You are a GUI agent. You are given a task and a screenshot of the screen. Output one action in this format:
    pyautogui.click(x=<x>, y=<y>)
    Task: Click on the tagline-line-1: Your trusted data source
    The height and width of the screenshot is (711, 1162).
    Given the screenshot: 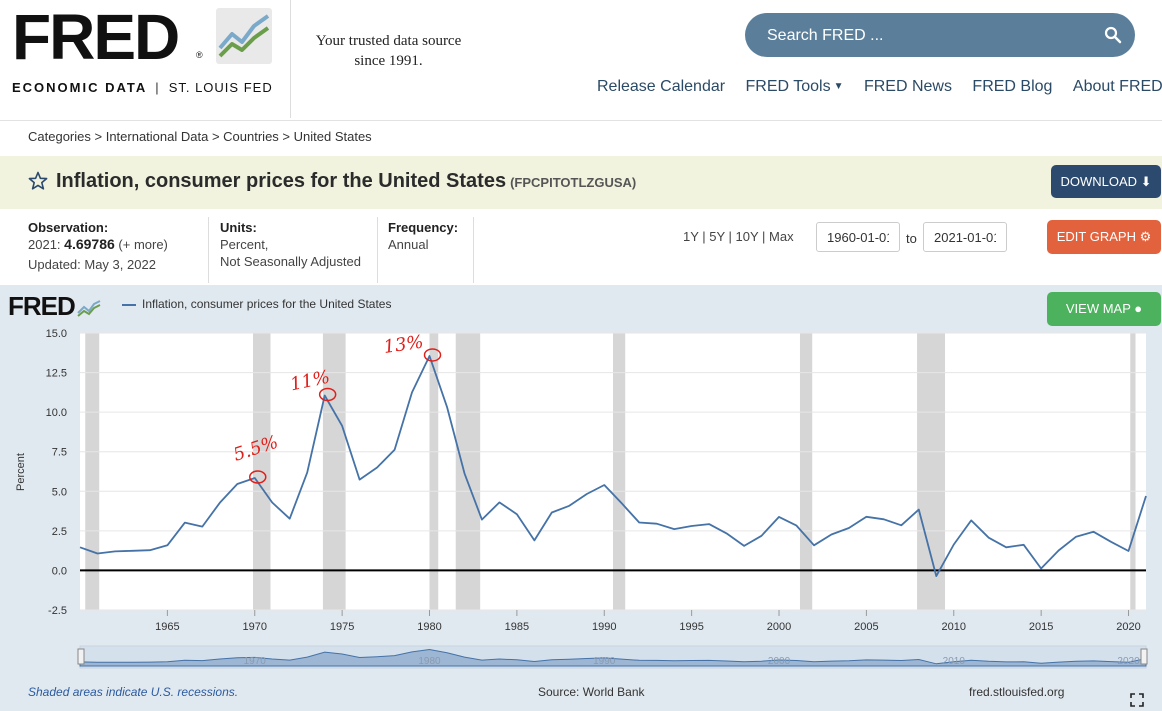 What is the action you would take?
    pyautogui.click(x=388, y=41)
    